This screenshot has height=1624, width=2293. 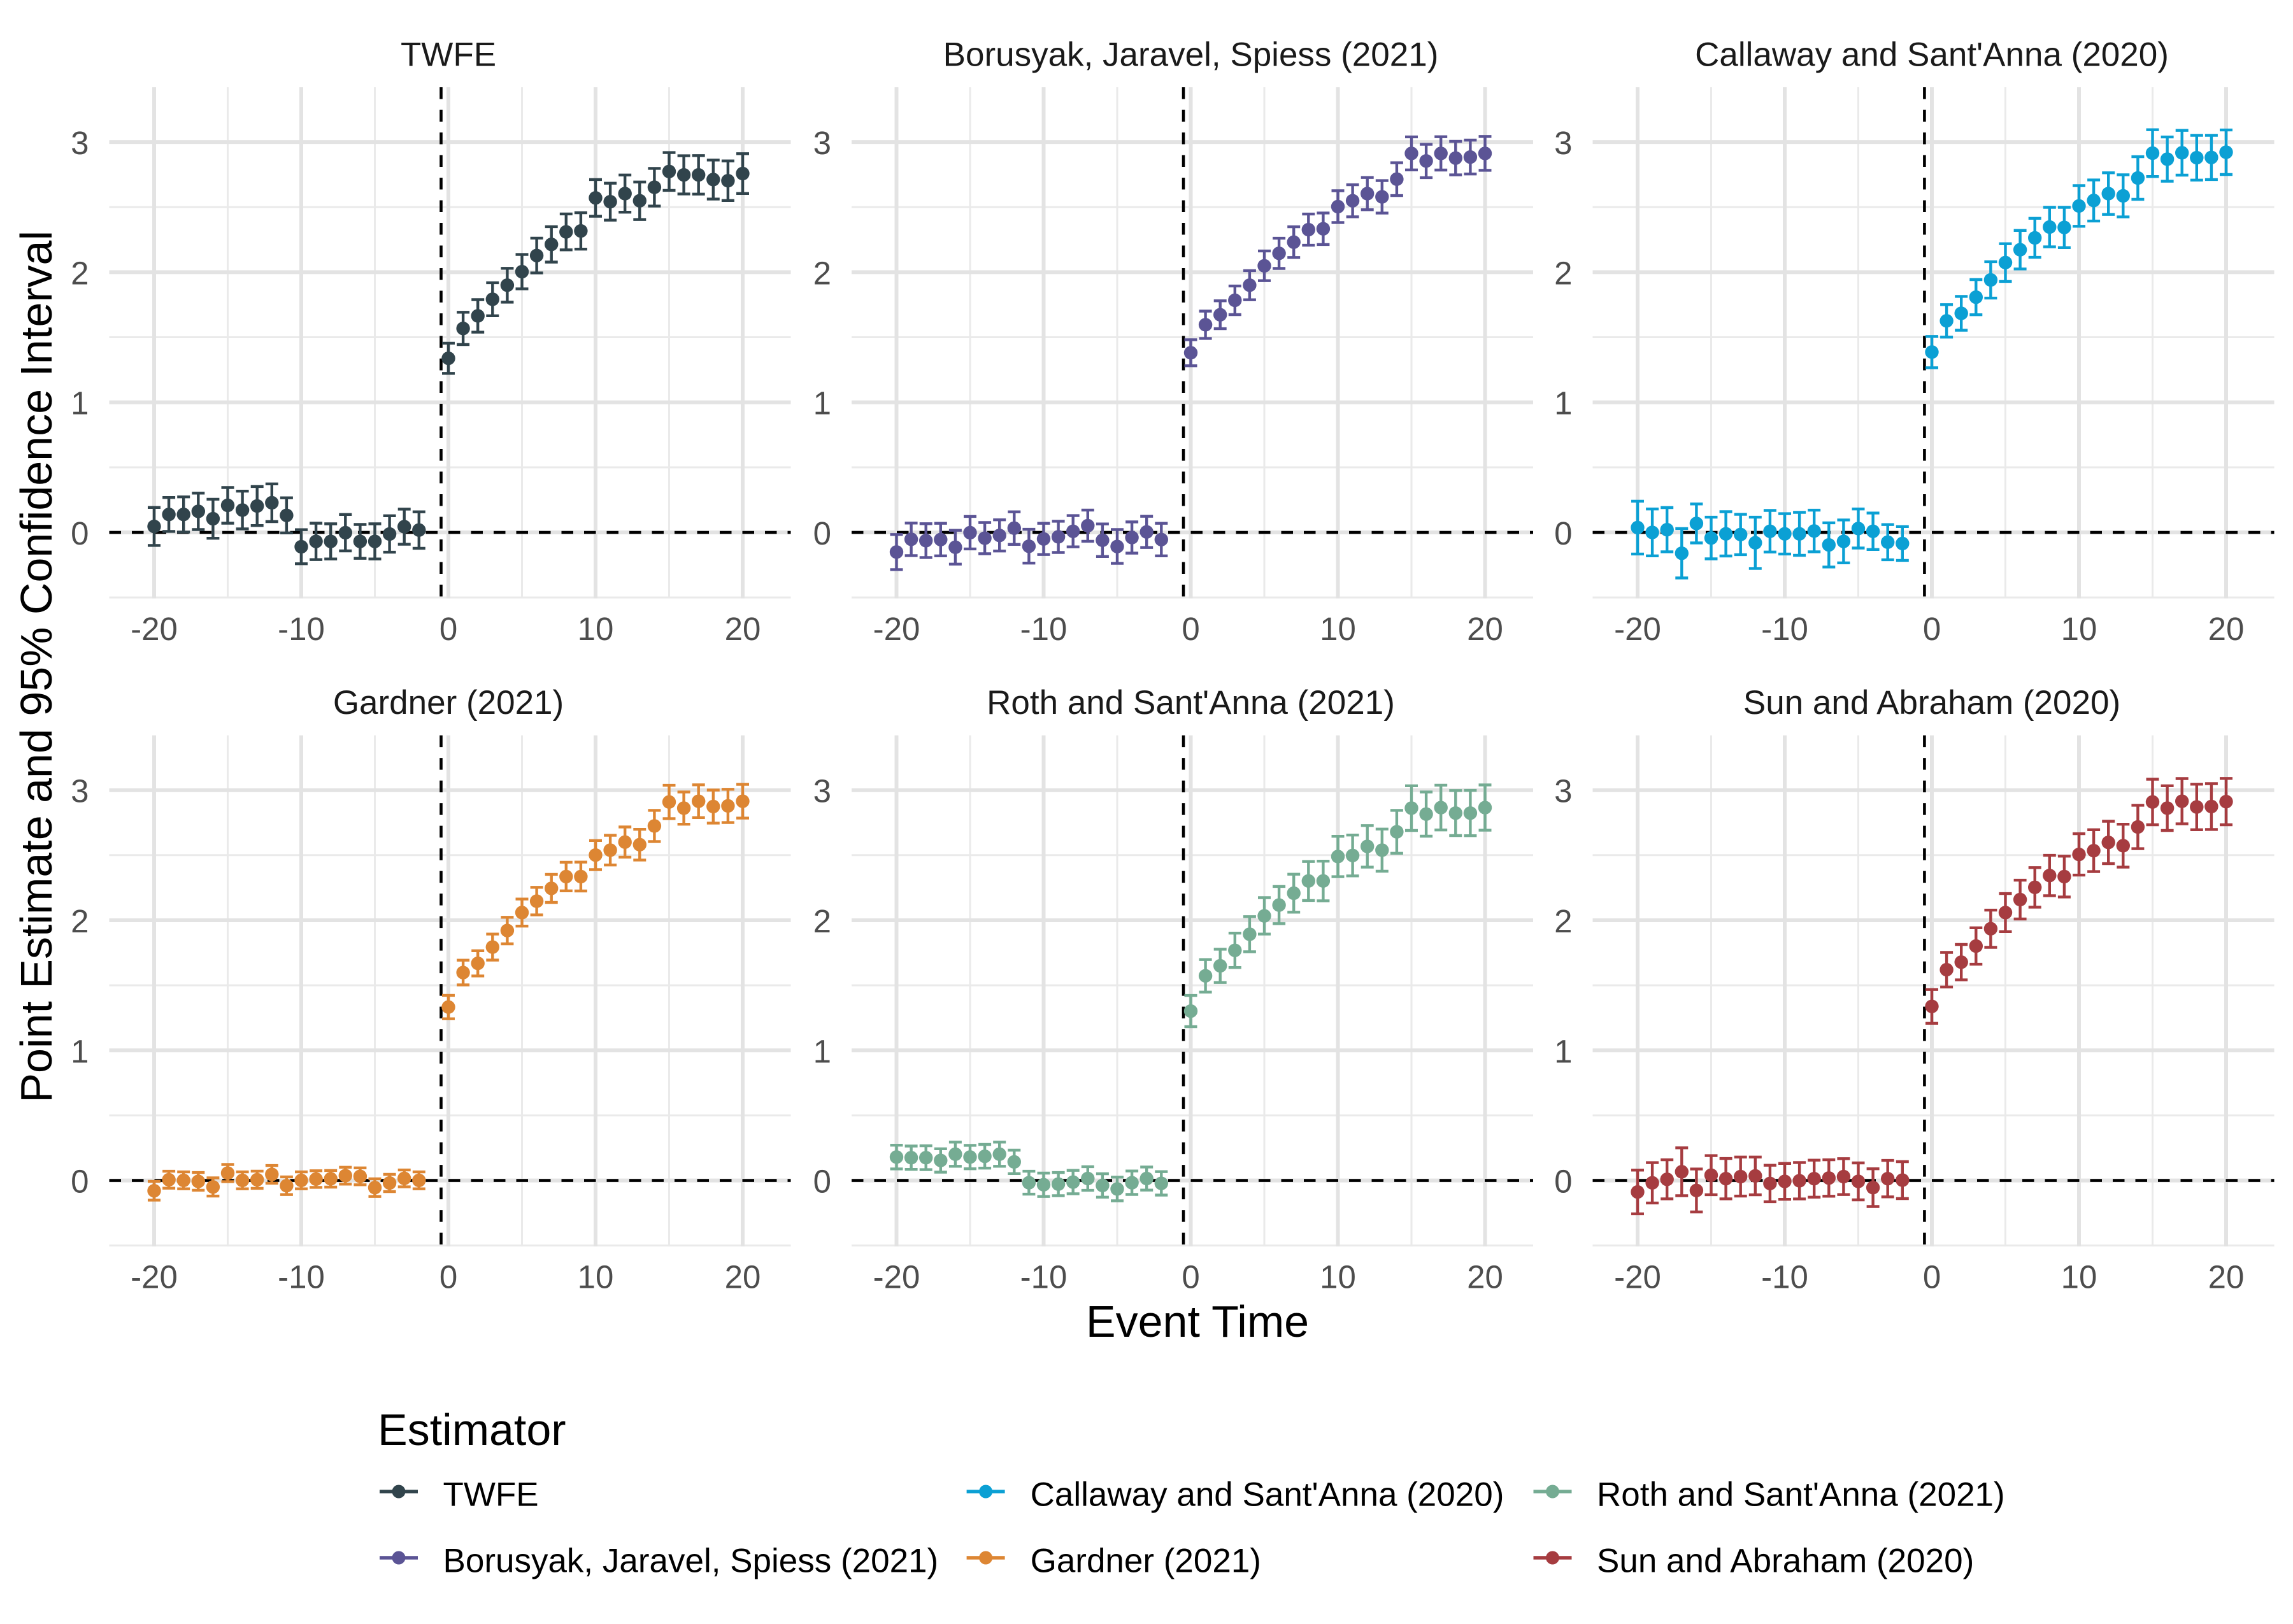 I want to click on svg-text: Estimator, so click(x=472, y=1430).